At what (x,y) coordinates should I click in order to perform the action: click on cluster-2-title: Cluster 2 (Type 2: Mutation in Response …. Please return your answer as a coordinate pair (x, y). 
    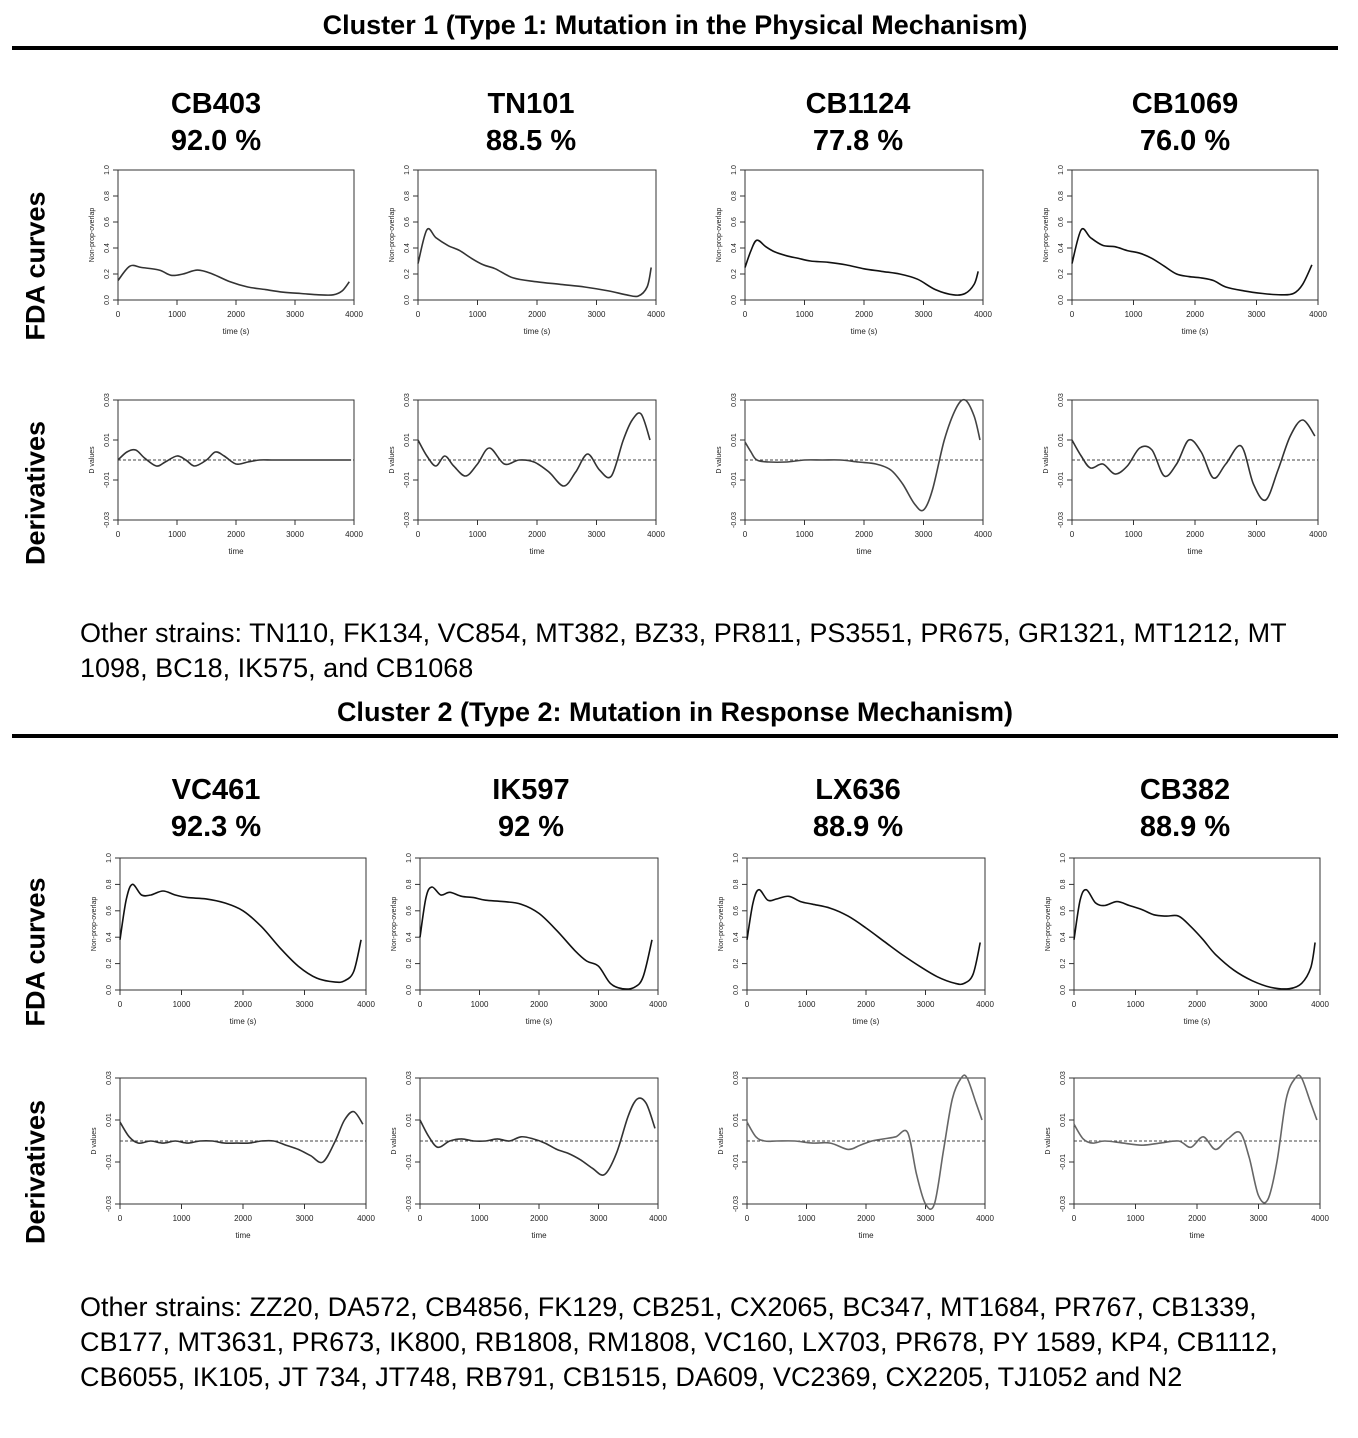
    Looking at the image, I should click on (675, 712).